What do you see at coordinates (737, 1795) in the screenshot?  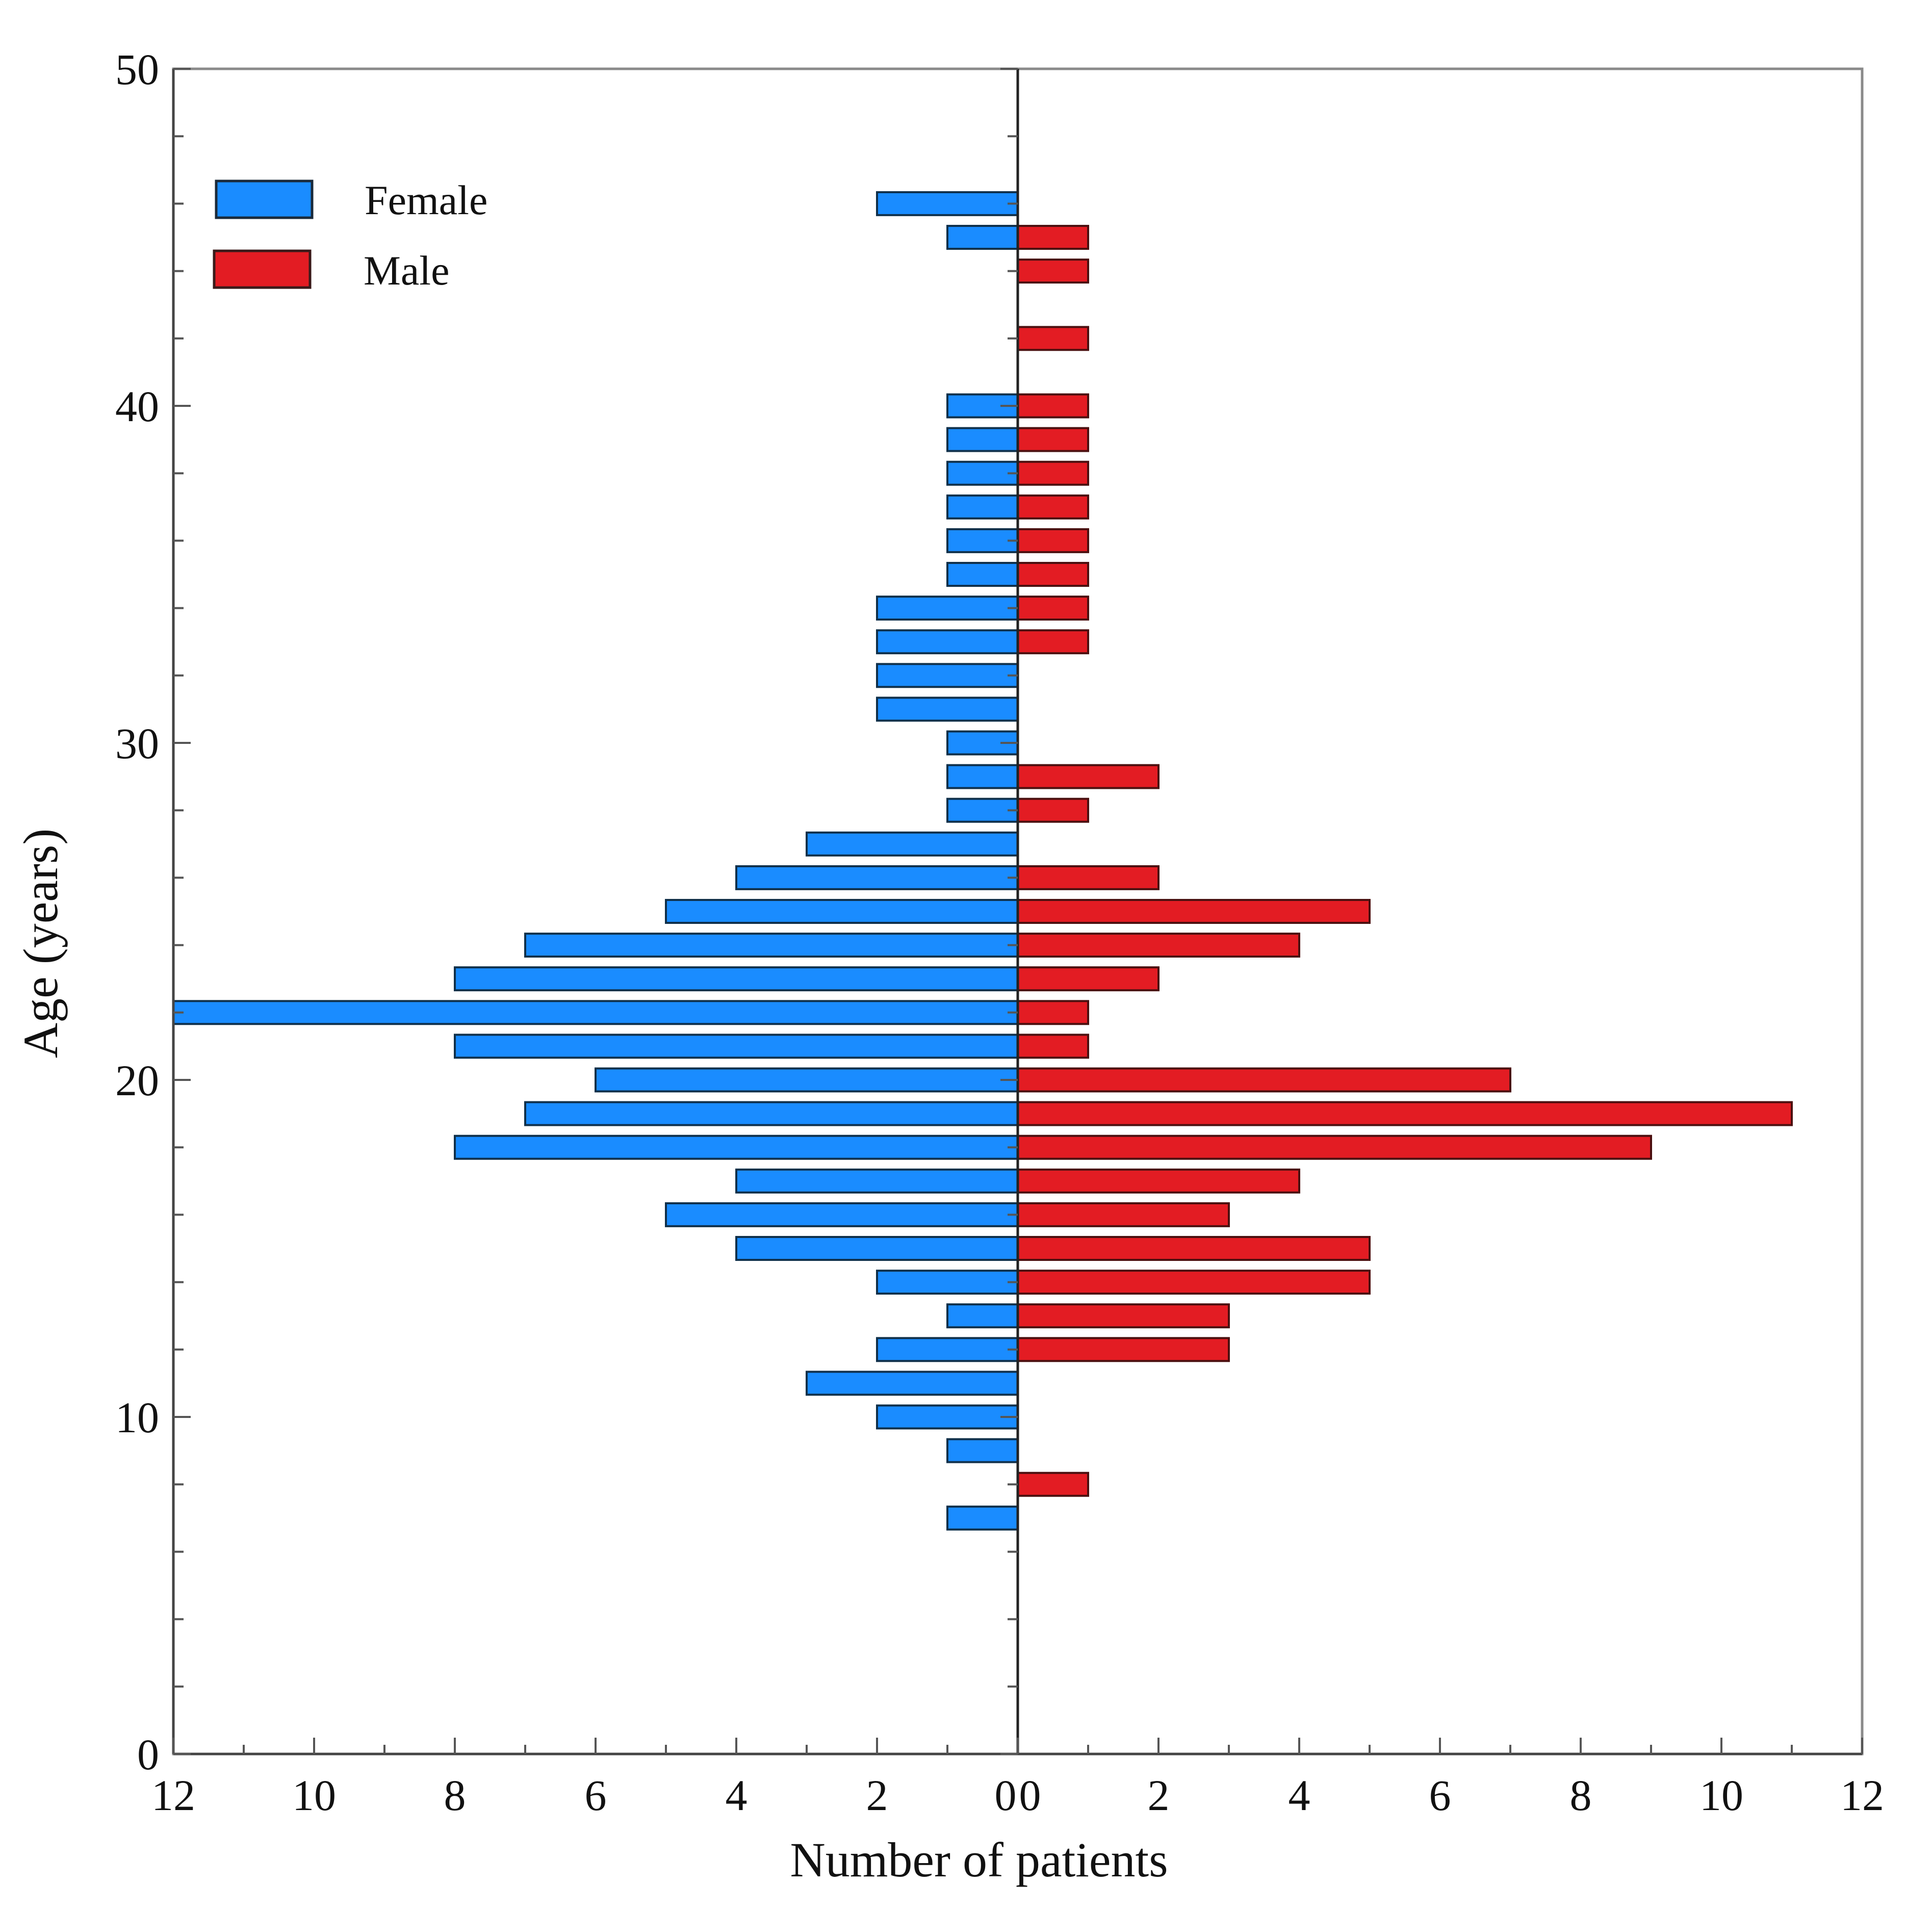 I see `x-left-tick-label: 4` at bounding box center [737, 1795].